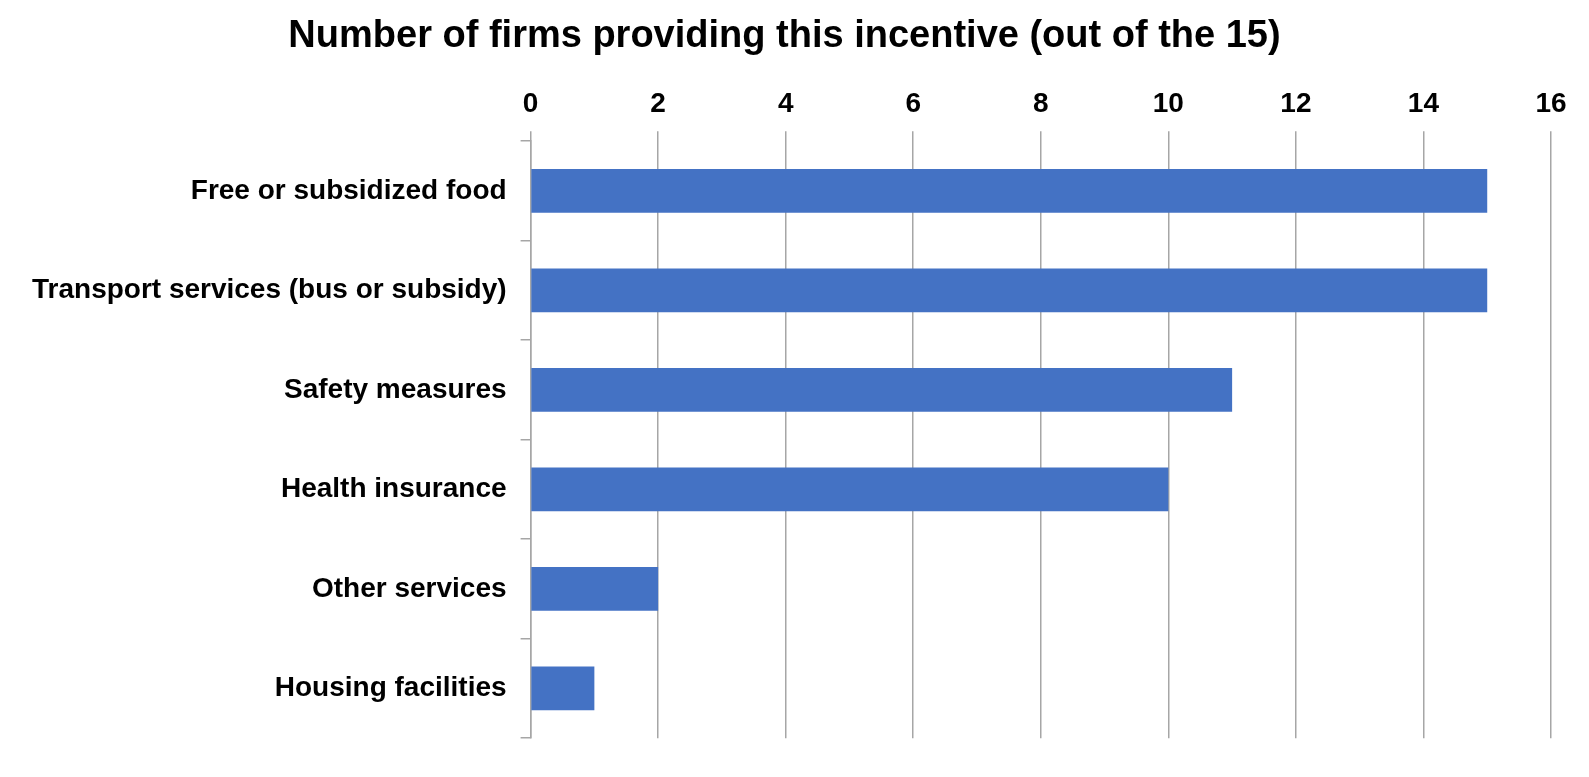 The height and width of the screenshot is (777, 1589). Describe the element at coordinates (1551, 103) in the screenshot. I see `x-tick-label: 16` at that location.